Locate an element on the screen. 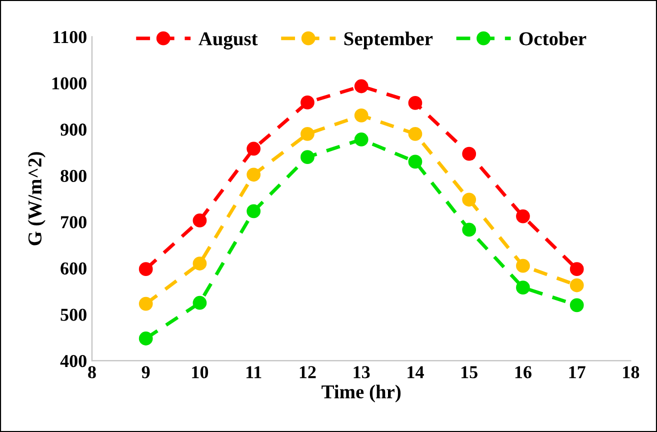 This screenshot has height=432, width=657. x-tick-label: 8 is located at coordinates (92, 372).